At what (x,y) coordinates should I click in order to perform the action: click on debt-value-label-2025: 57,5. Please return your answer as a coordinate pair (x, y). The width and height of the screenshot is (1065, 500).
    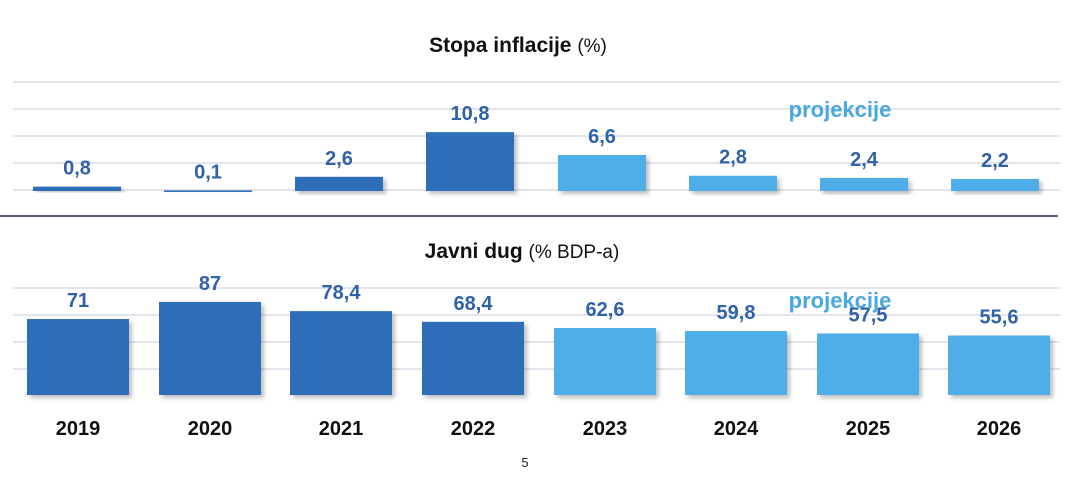
    Looking at the image, I should click on (868, 315).